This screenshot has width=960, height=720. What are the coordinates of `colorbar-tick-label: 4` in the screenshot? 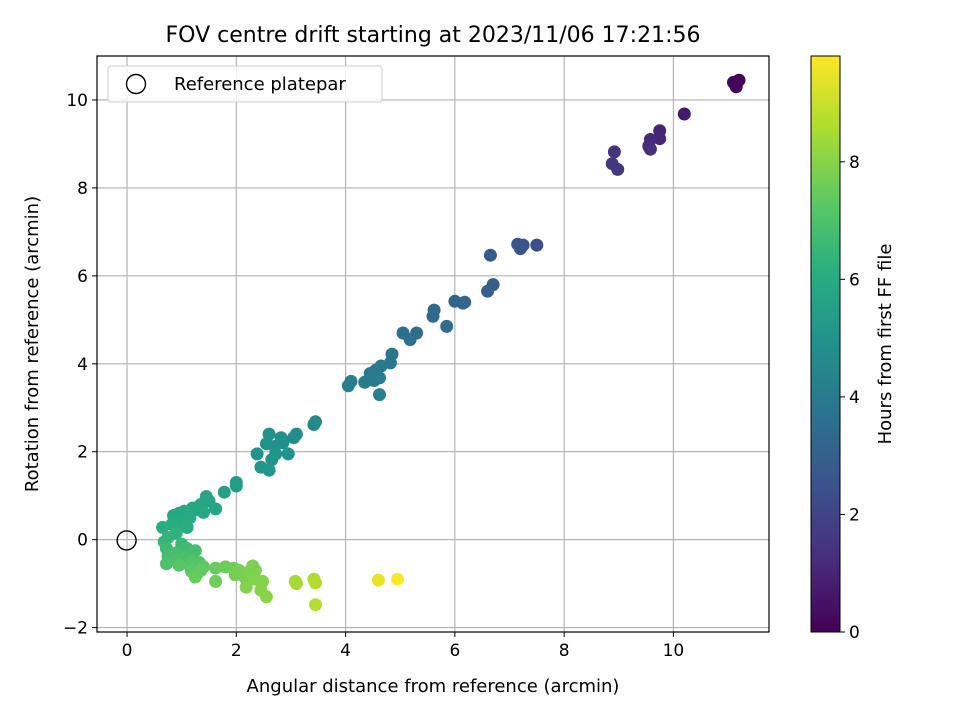 It's located at (854, 398).